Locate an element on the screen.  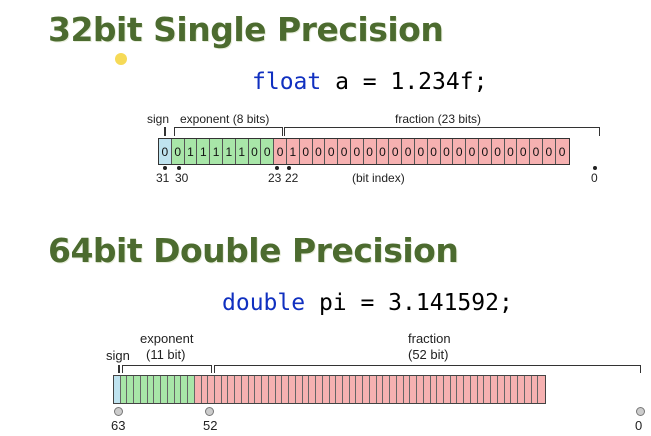
heading-single-precision: 32bit Single Precision is located at coordinates (246, 29).